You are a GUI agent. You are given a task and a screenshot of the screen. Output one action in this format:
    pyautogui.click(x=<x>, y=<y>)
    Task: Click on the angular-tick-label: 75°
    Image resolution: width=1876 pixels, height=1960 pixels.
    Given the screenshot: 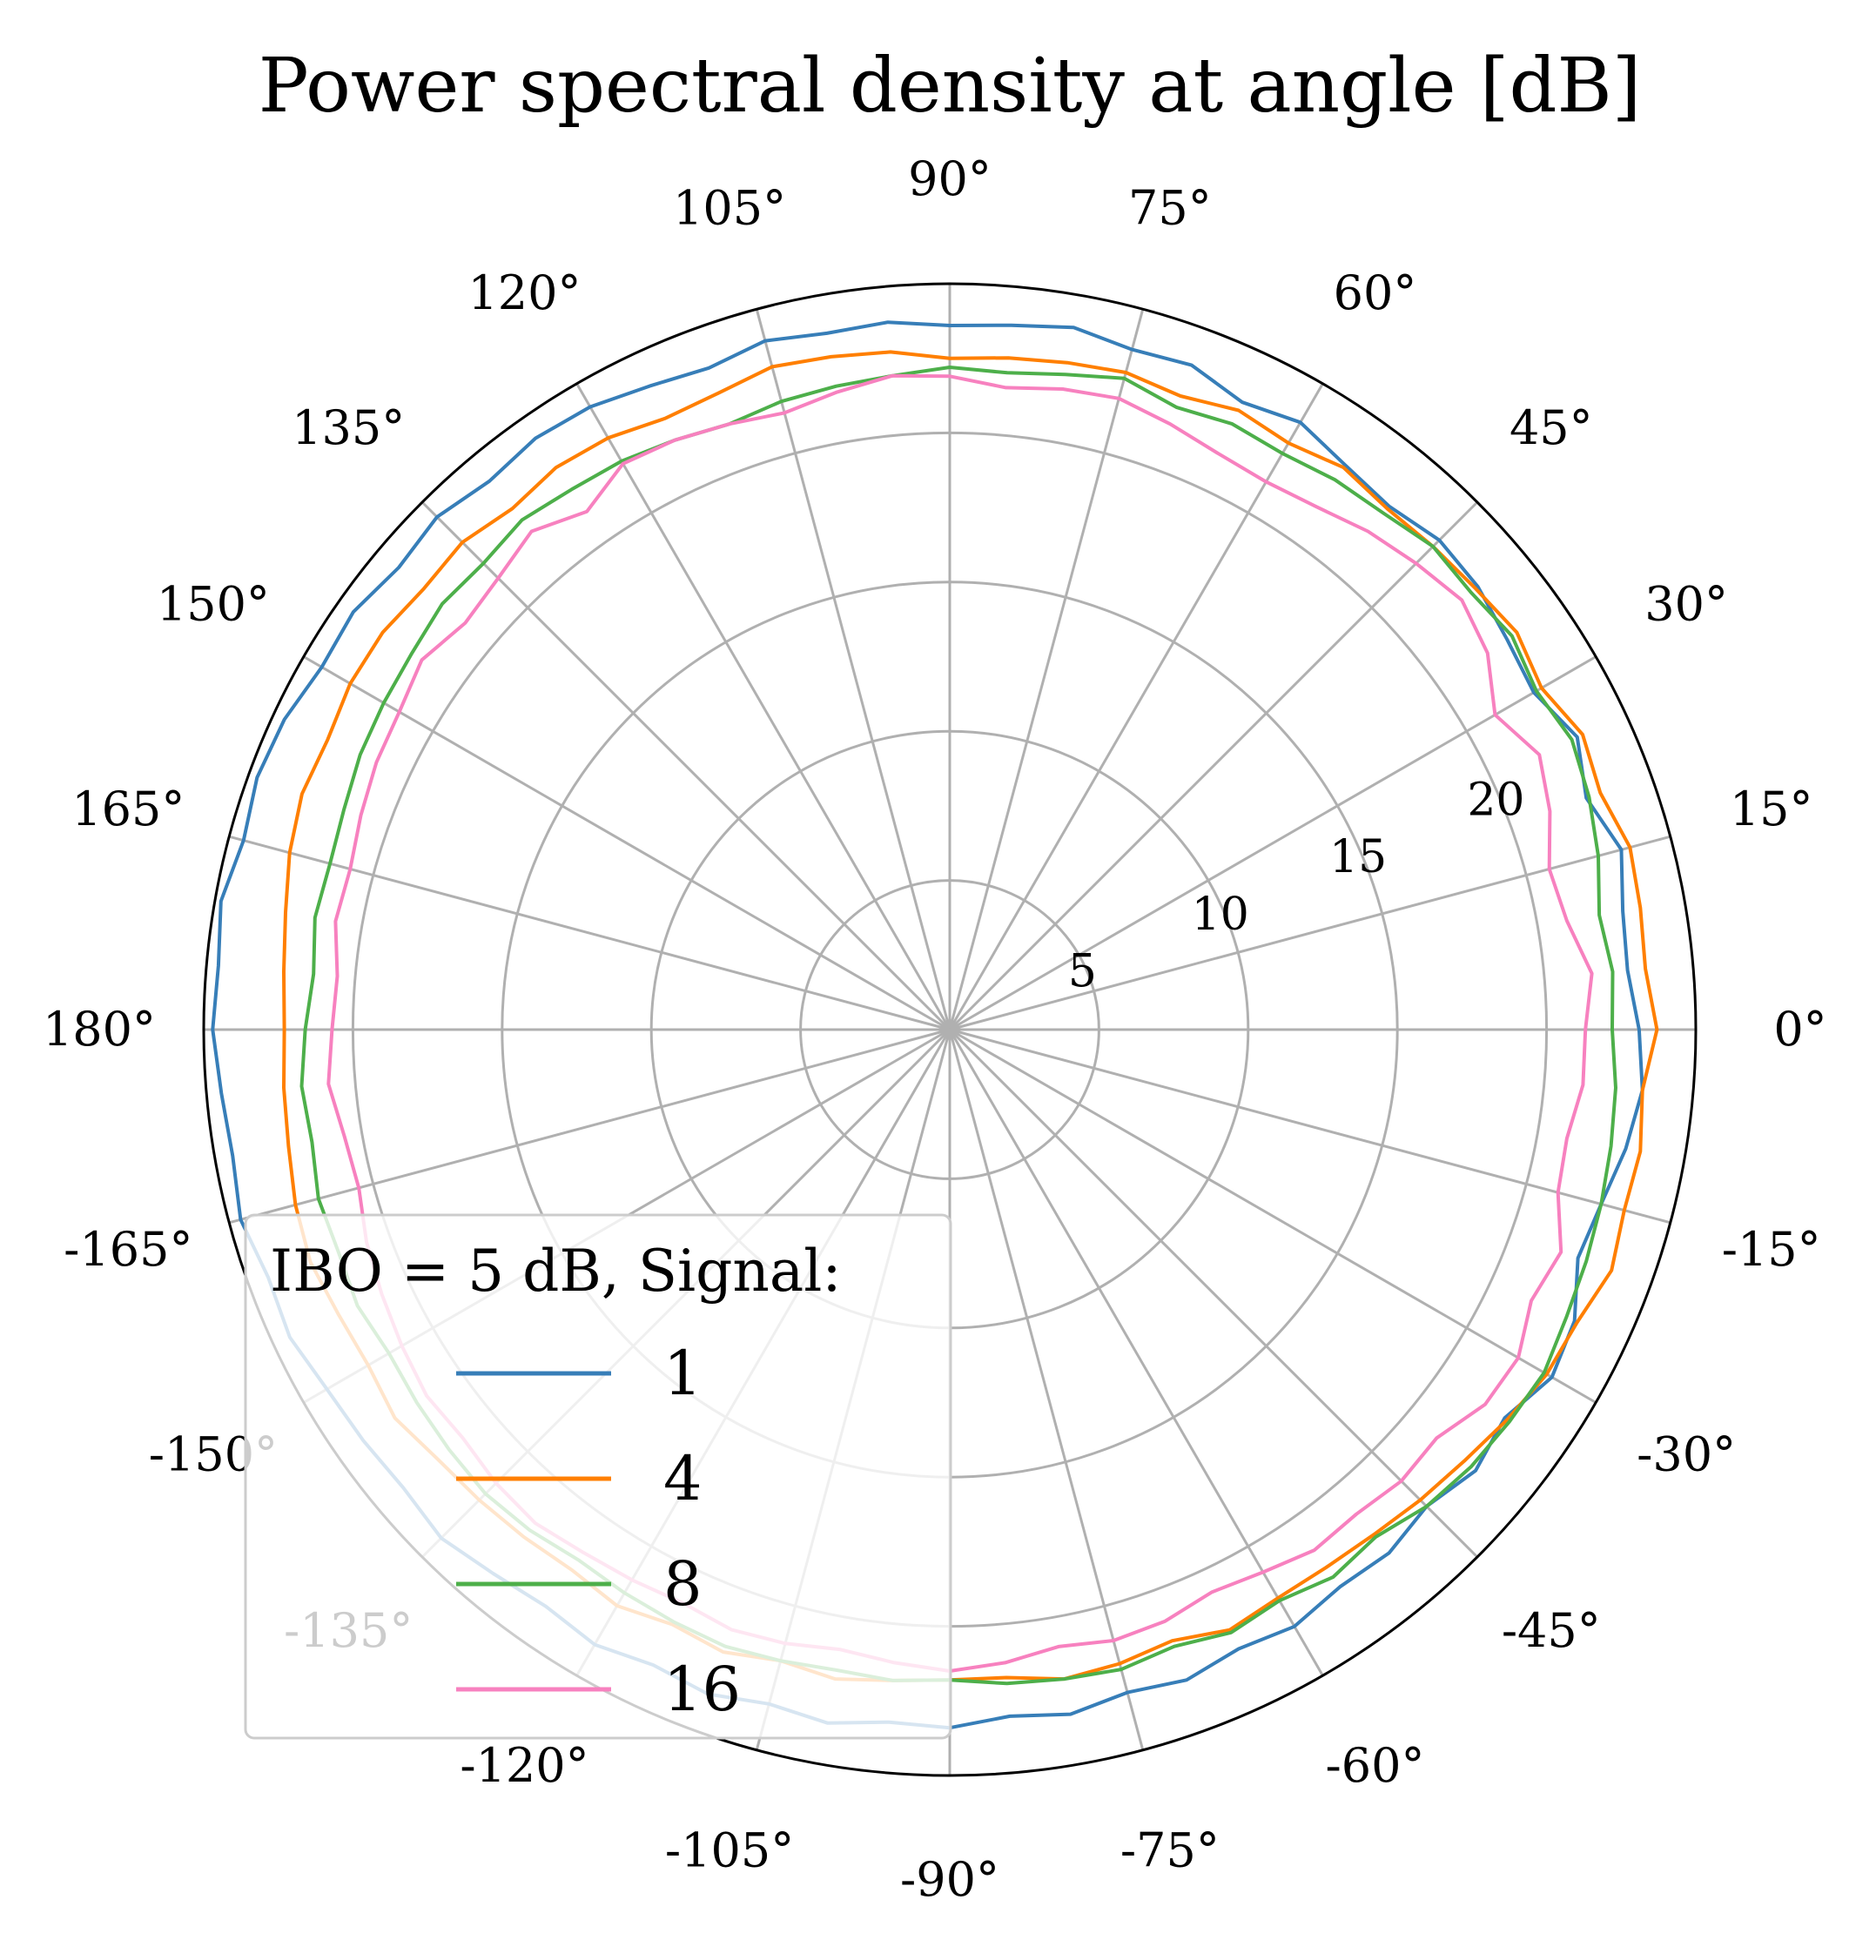 What is the action you would take?
    pyautogui.click(x=1170, y=207)
    